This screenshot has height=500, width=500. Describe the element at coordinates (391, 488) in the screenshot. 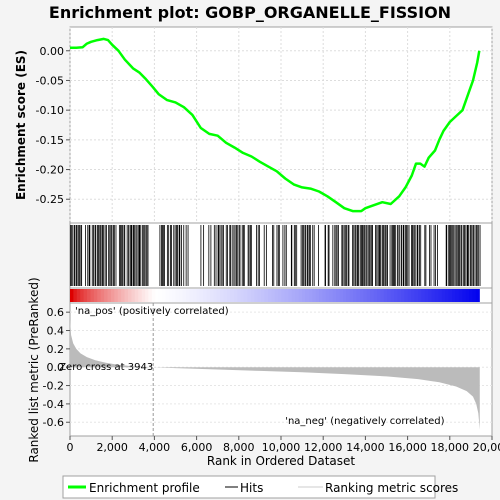

I see `legend-metric-label: Ranking metric scores` at that location.